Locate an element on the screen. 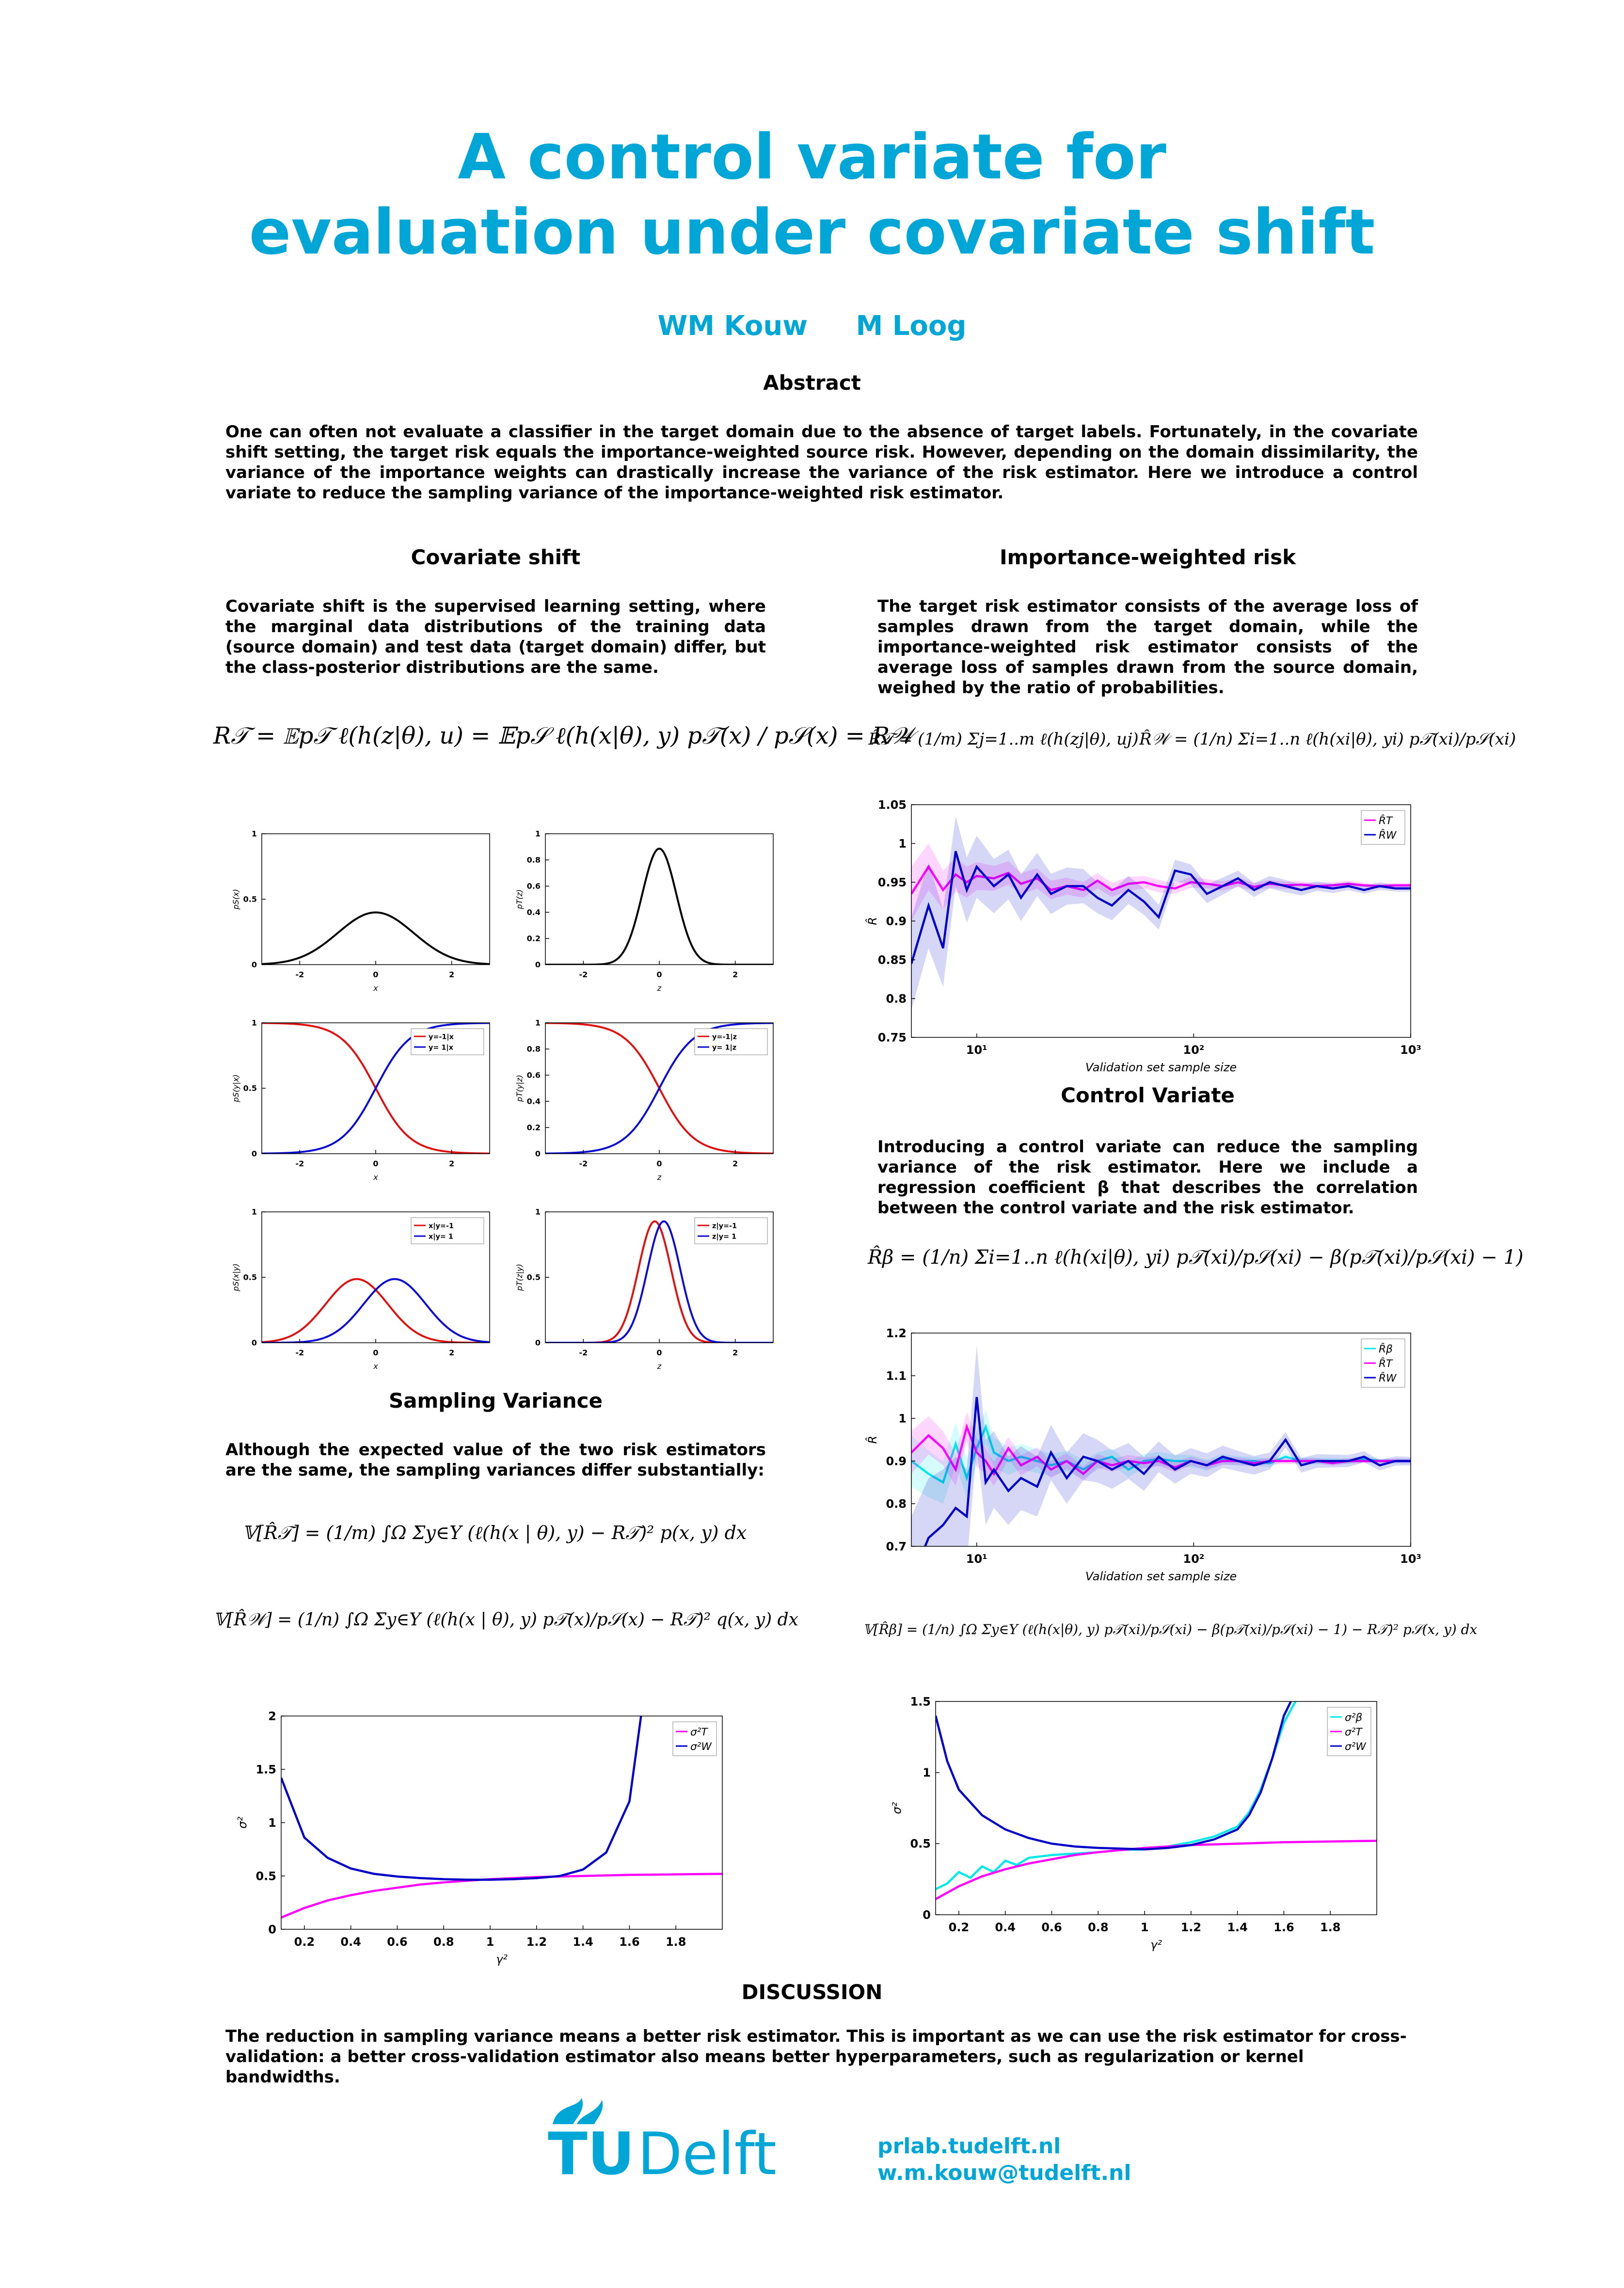  y-tick-label: 1.2 is located at coordinates (896, 1333).